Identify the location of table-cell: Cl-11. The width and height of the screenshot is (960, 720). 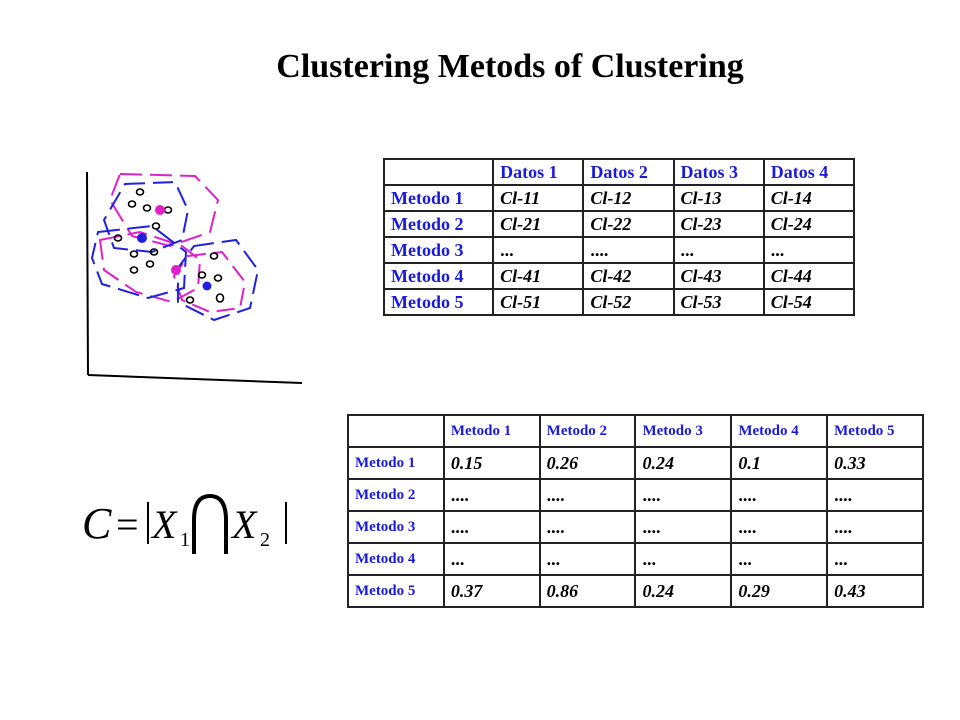
(538, 198).